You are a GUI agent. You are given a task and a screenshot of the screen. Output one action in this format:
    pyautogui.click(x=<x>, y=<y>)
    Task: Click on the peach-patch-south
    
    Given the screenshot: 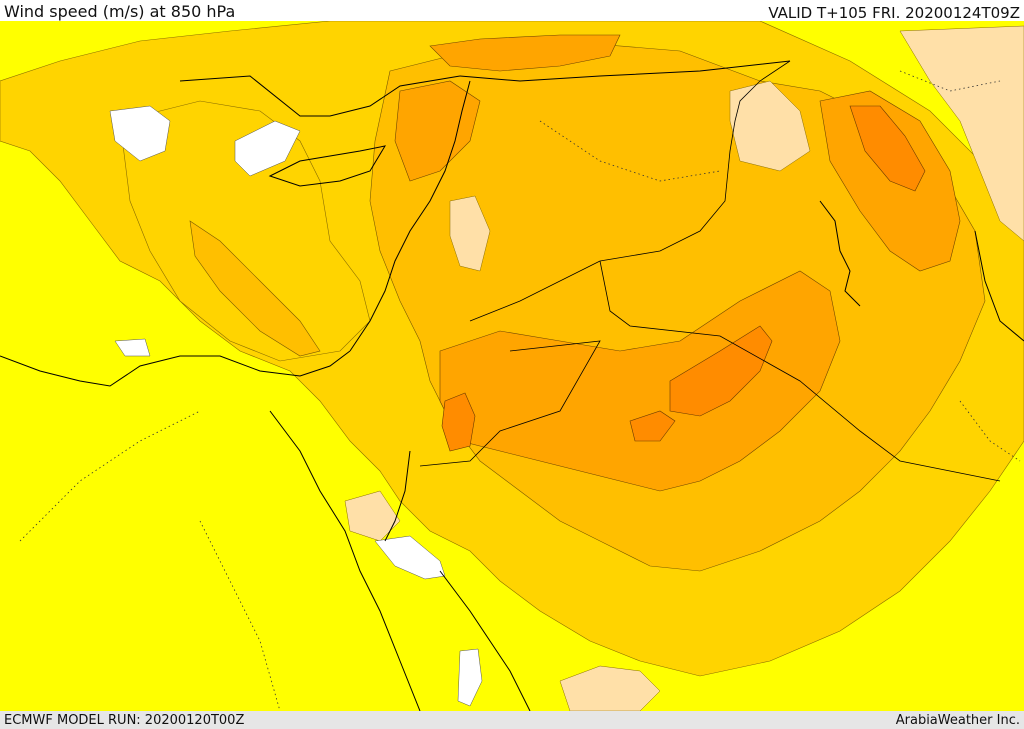 What is the action you would take?
    pyautogui.click(x=610, y=688)
    